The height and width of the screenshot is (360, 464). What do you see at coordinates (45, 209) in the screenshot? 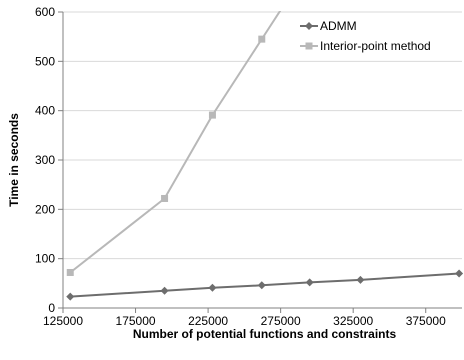
I see `y-tick-label-2: 200` at bounding box center [45, 209].